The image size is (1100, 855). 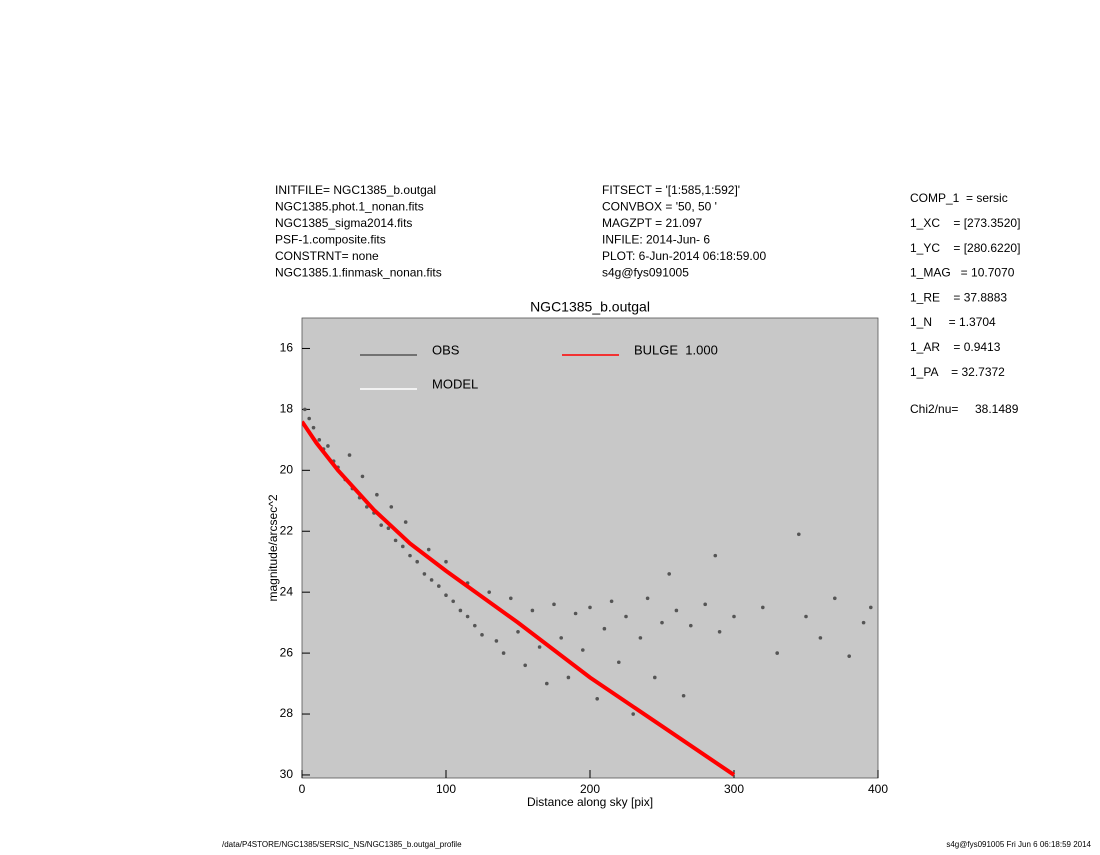 What do you see at coordinates (455, 383) in the screenshot?
I see `legend-label: MODEL` at bounding box center [455, 383].